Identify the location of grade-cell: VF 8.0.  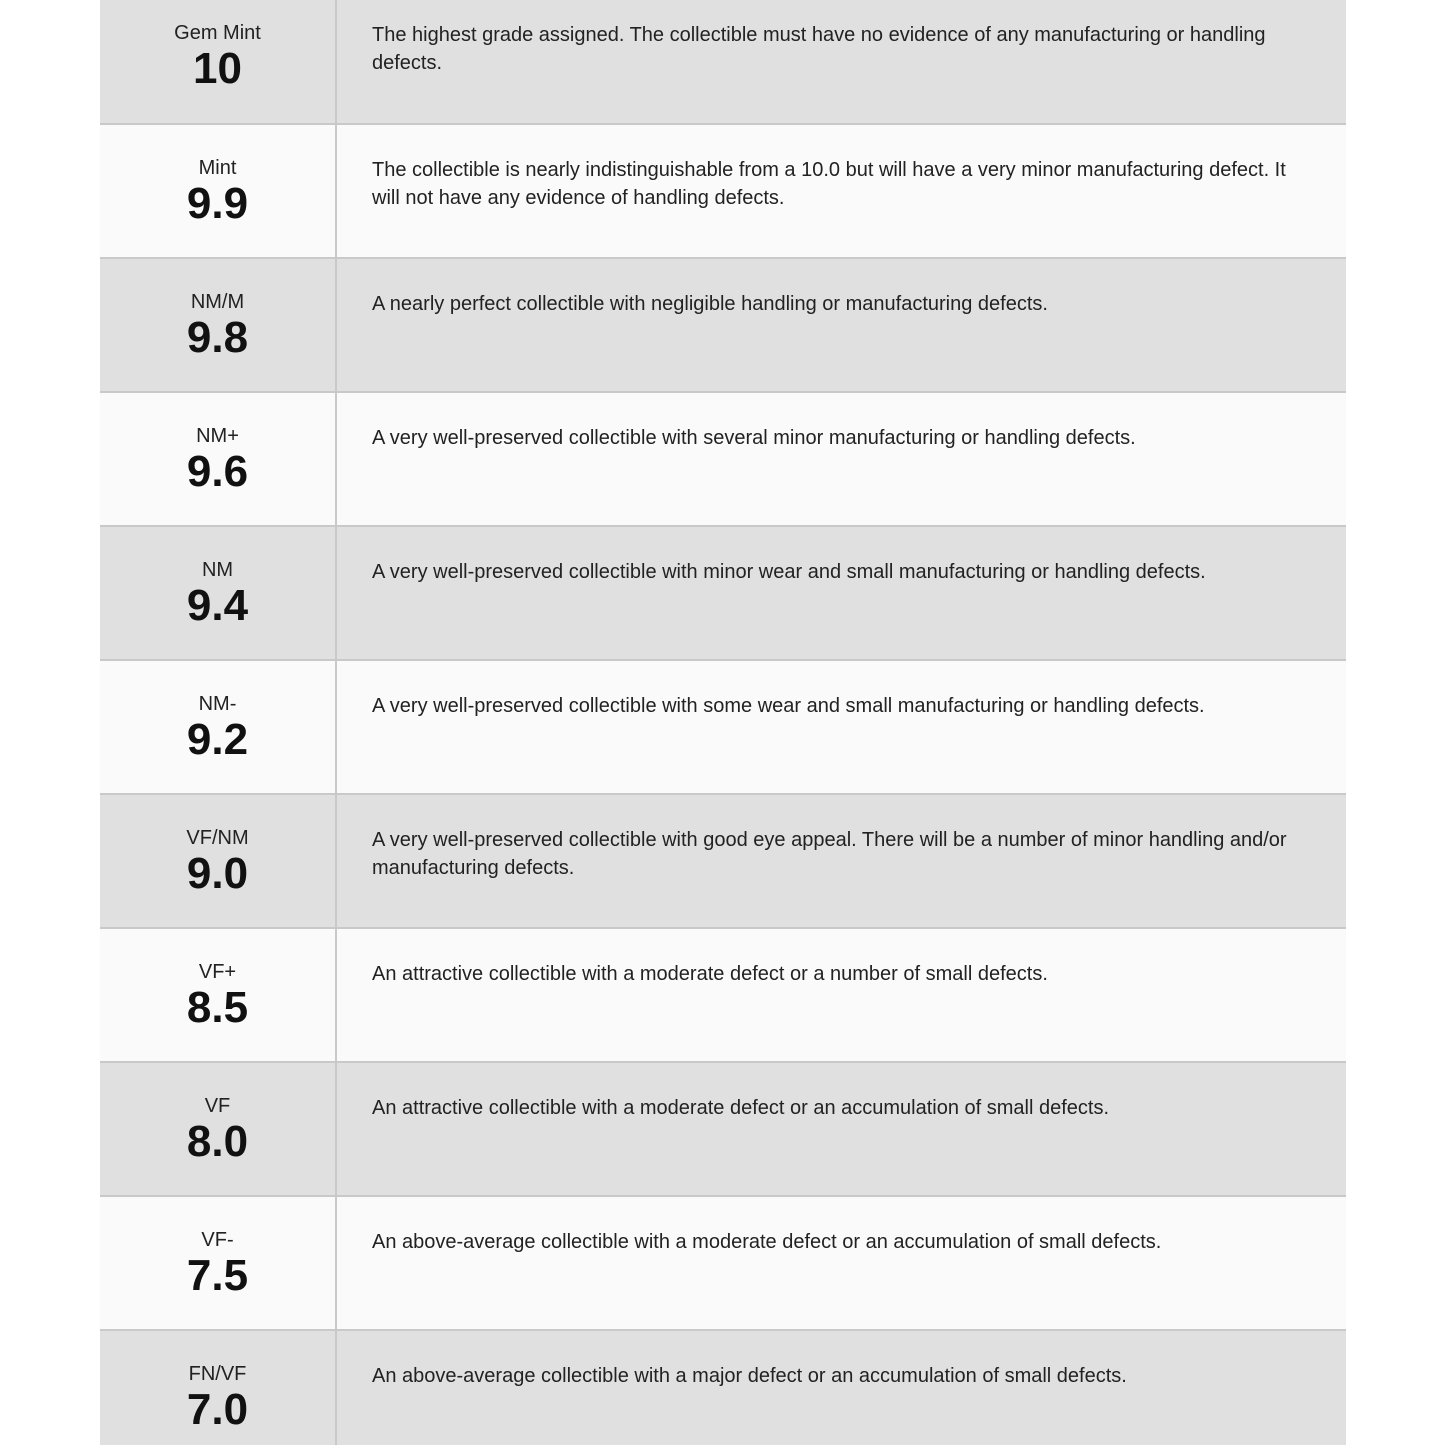
(218, 1129).